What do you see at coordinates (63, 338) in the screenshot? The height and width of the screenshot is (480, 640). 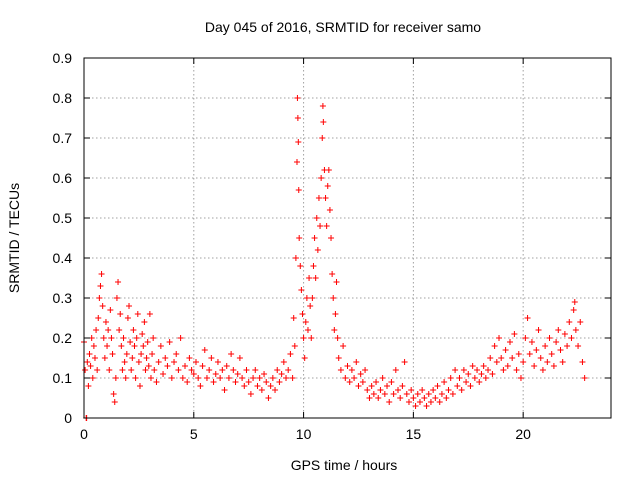 I see `y-tick-label: 0.2` at bounding box center [63, 338].